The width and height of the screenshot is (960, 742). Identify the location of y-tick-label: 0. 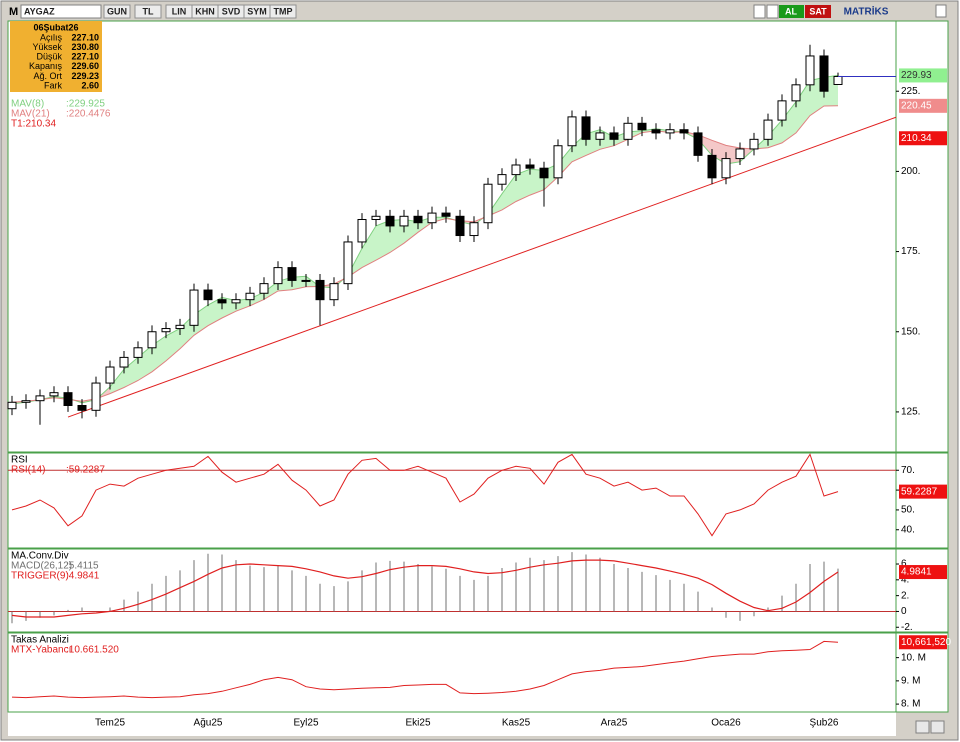
(904, 611).